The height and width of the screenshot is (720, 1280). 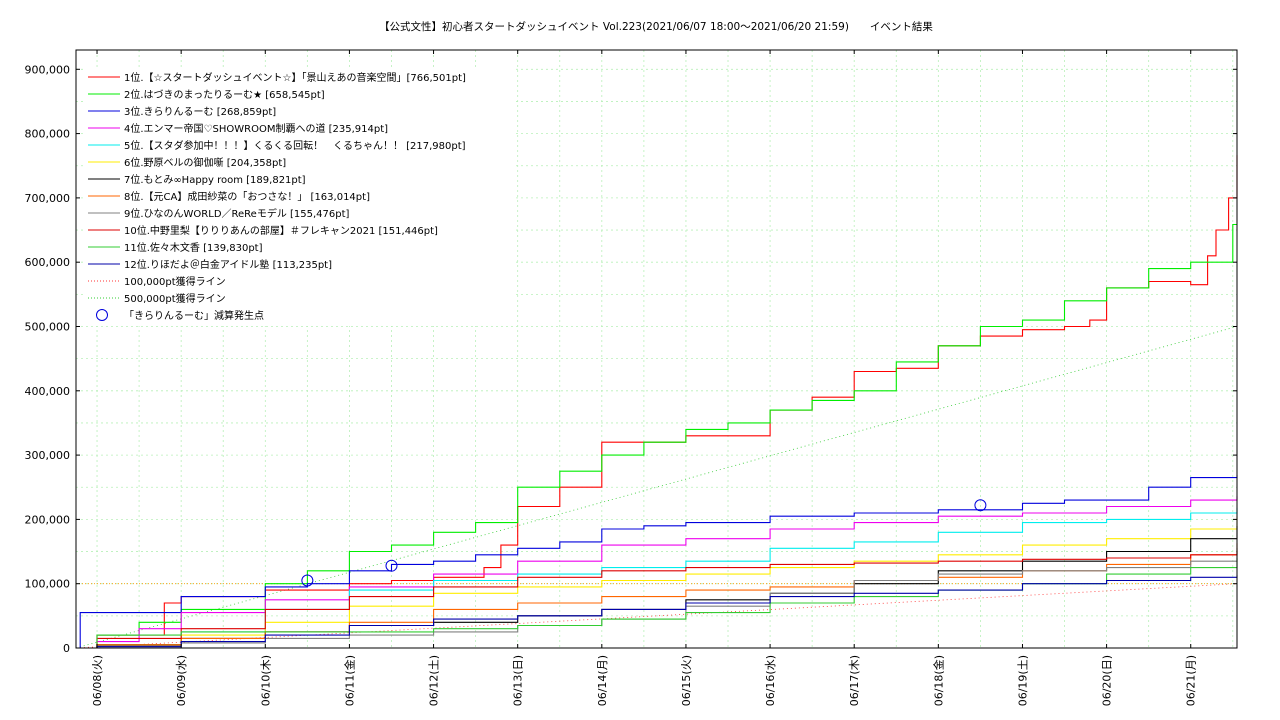 What do you see at coordinates (48, 198) in the screenshot?
I see `y-tick-label: 700,000` at bounding box center [48, 198].